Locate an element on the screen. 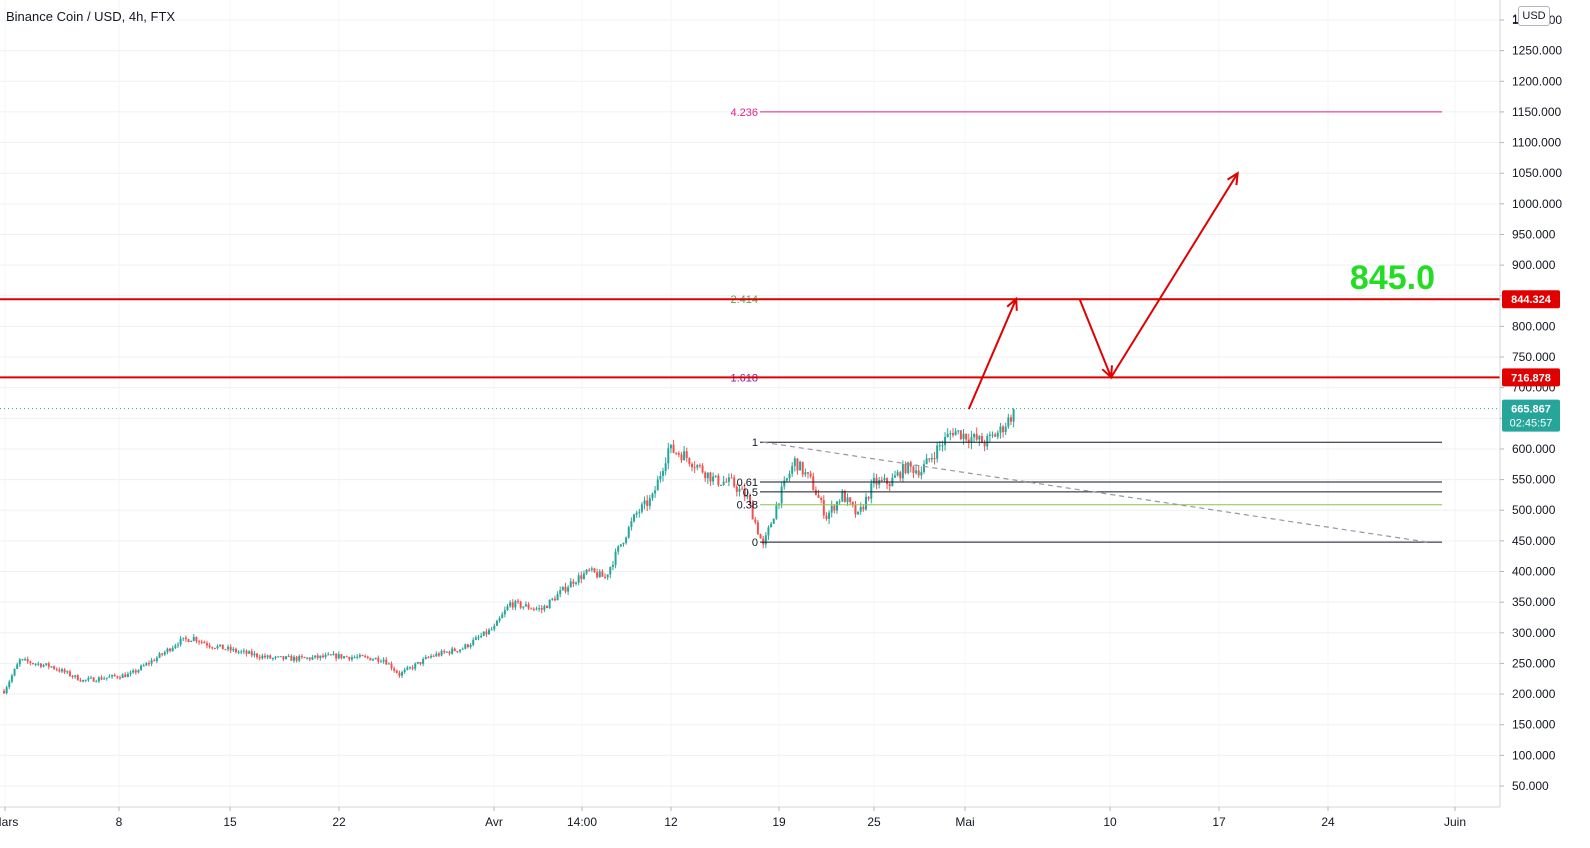  current-price-tag-bg is located at coordinates (1531, 415).